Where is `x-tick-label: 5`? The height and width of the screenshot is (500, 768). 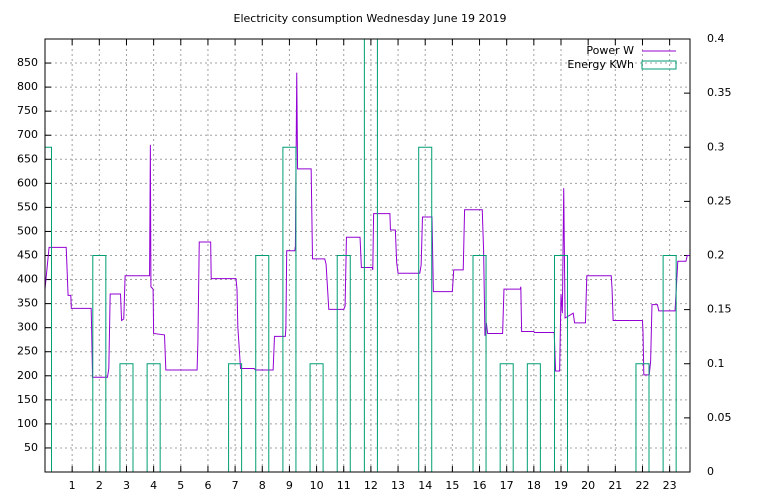 x-tick-label: 5 is located at coordinates (180, 485).